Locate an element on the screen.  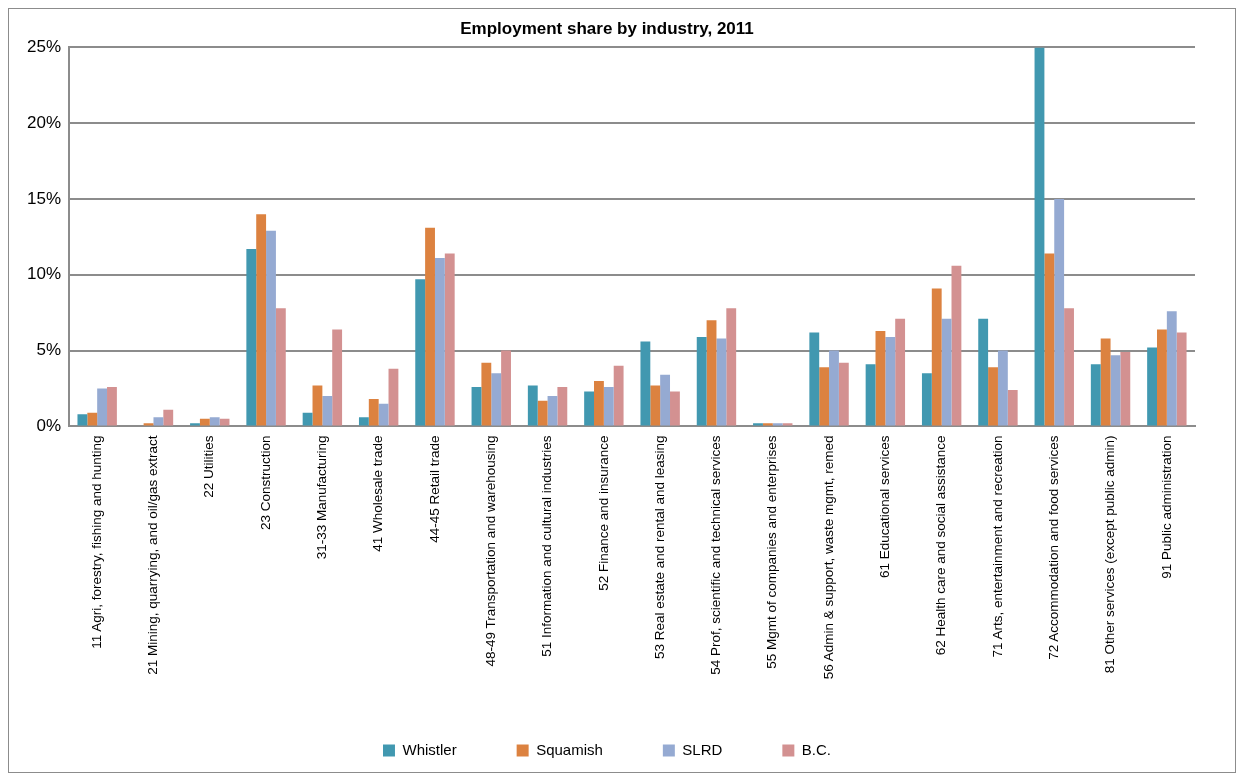
x-tick-label: 48-49 Transportation and warehousing is located at coordinates (490, 551).